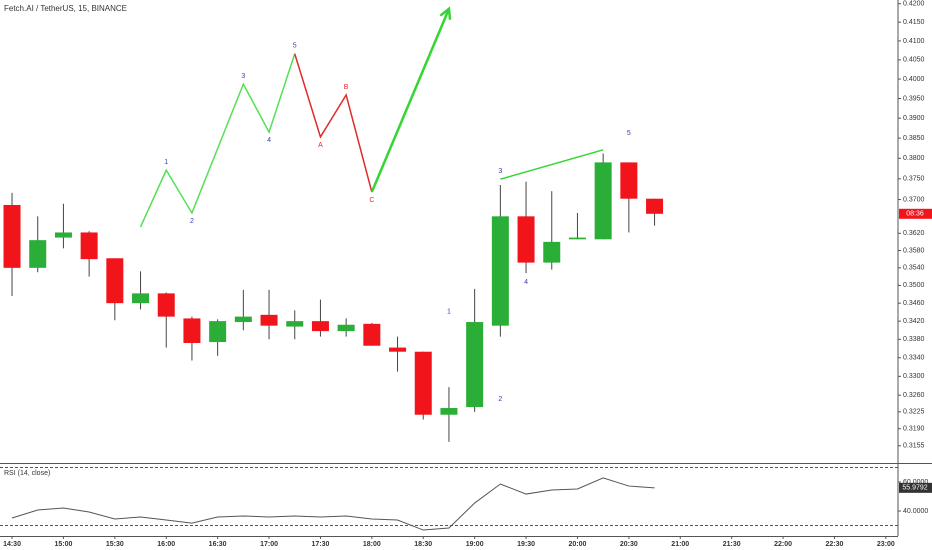 The image size is (932, 550). Describe the element at coordinates (914, 22) in the screenshot. I see `y-tick-label: 0.4150` at that location.